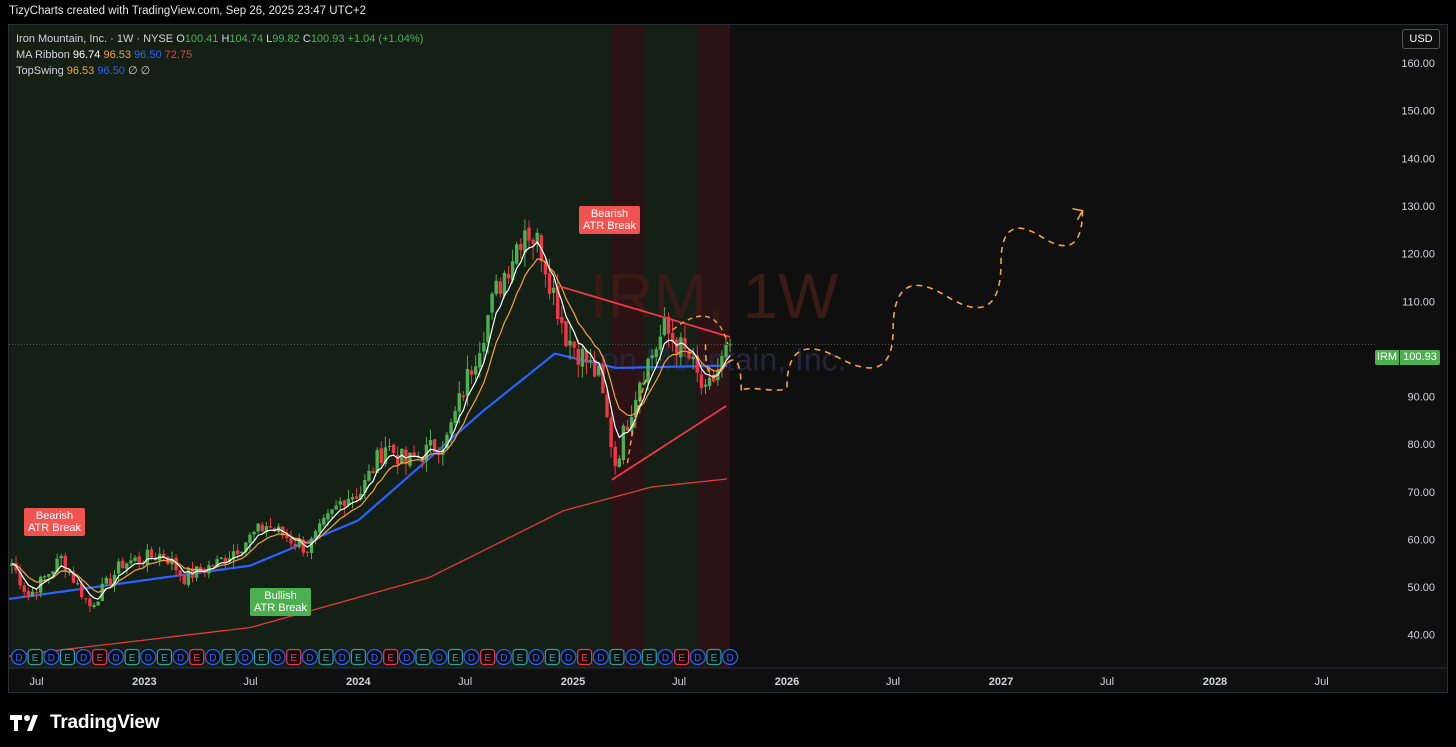 The image size is (1456, 747). Describe the element at coordinates (80, 71) in the screenshot. I see `topswing-v1: 96.53` at that location.